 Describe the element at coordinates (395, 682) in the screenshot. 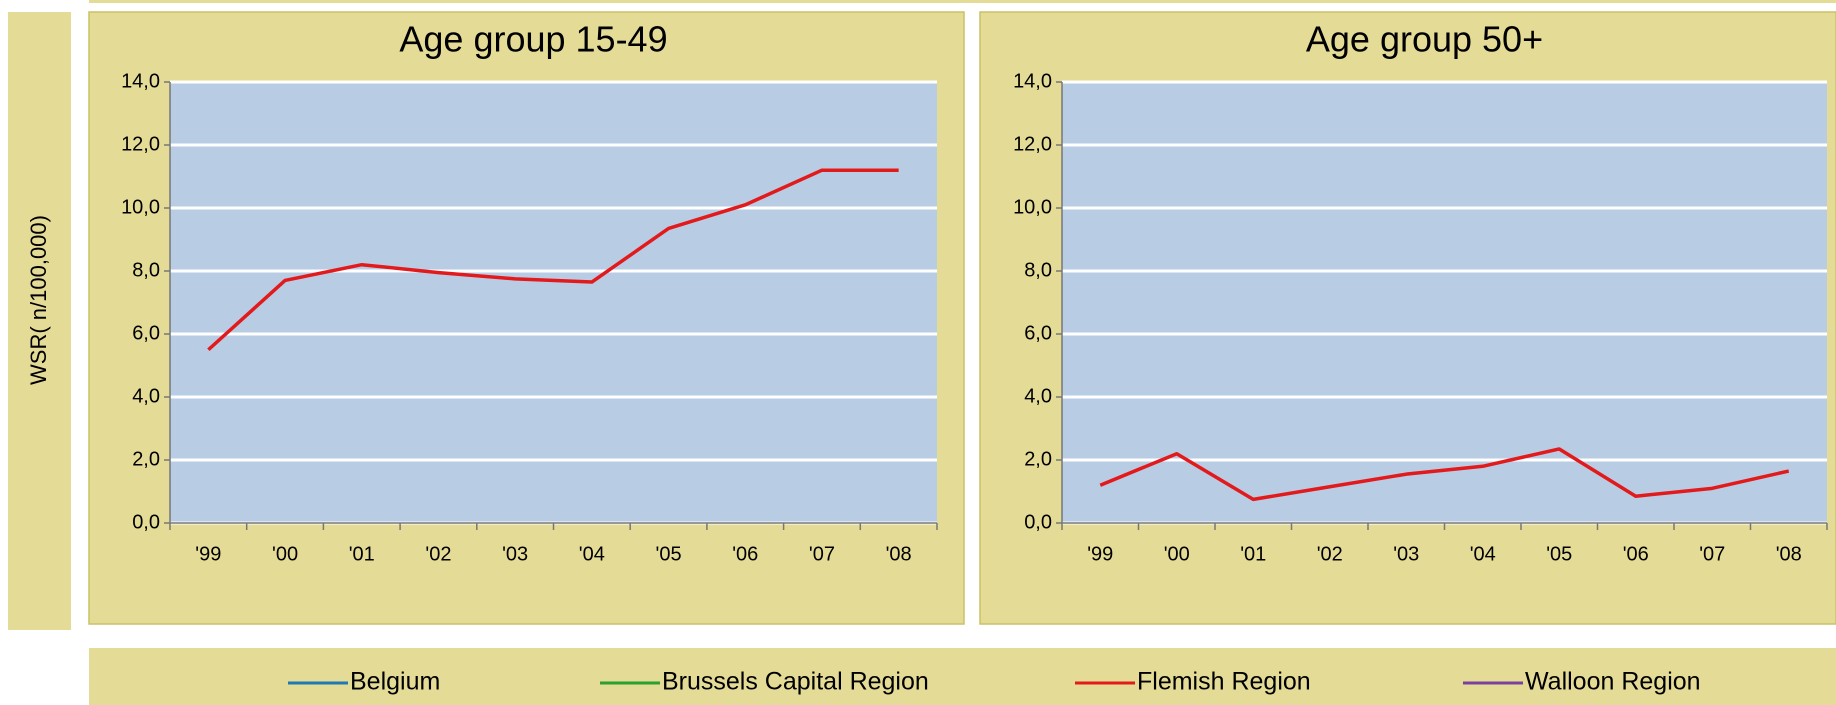

I see `legend-label: Belgium` at that location.